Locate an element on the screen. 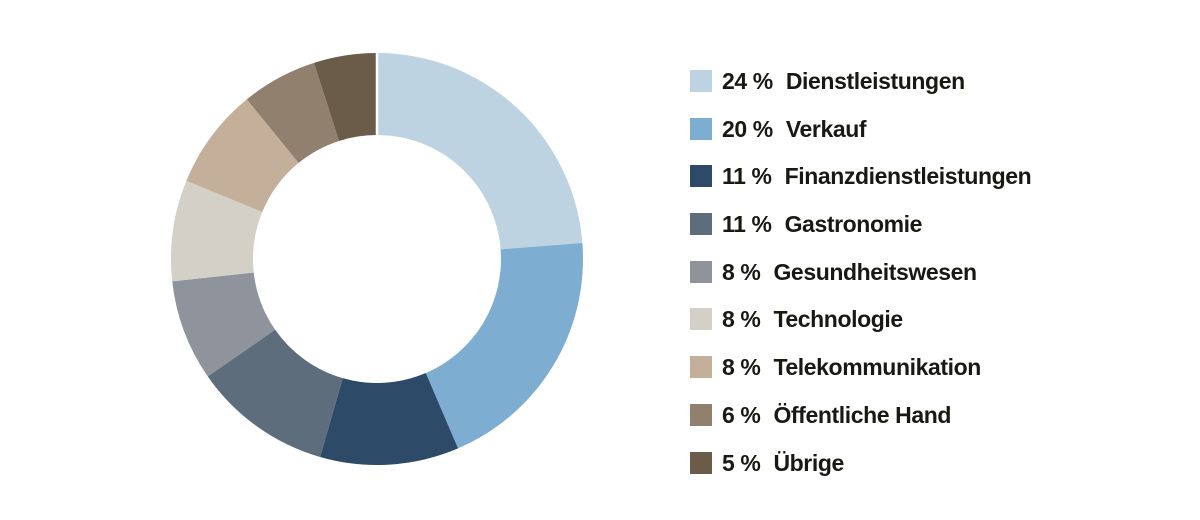 Image resolution: width=1200 pixels, height=520 pixels. legend-item: 8 % Telekommunikation is located at coordinates (860, 367).